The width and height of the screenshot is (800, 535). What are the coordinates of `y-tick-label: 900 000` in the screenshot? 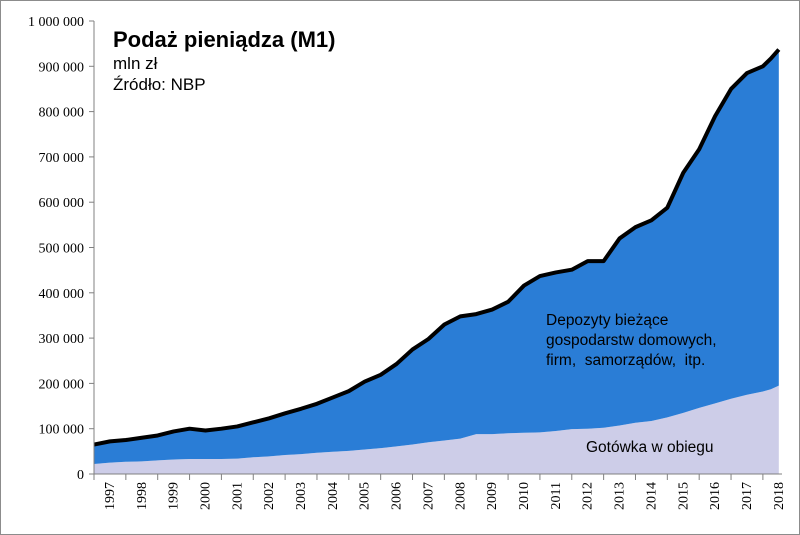 It's located at (62, 67).